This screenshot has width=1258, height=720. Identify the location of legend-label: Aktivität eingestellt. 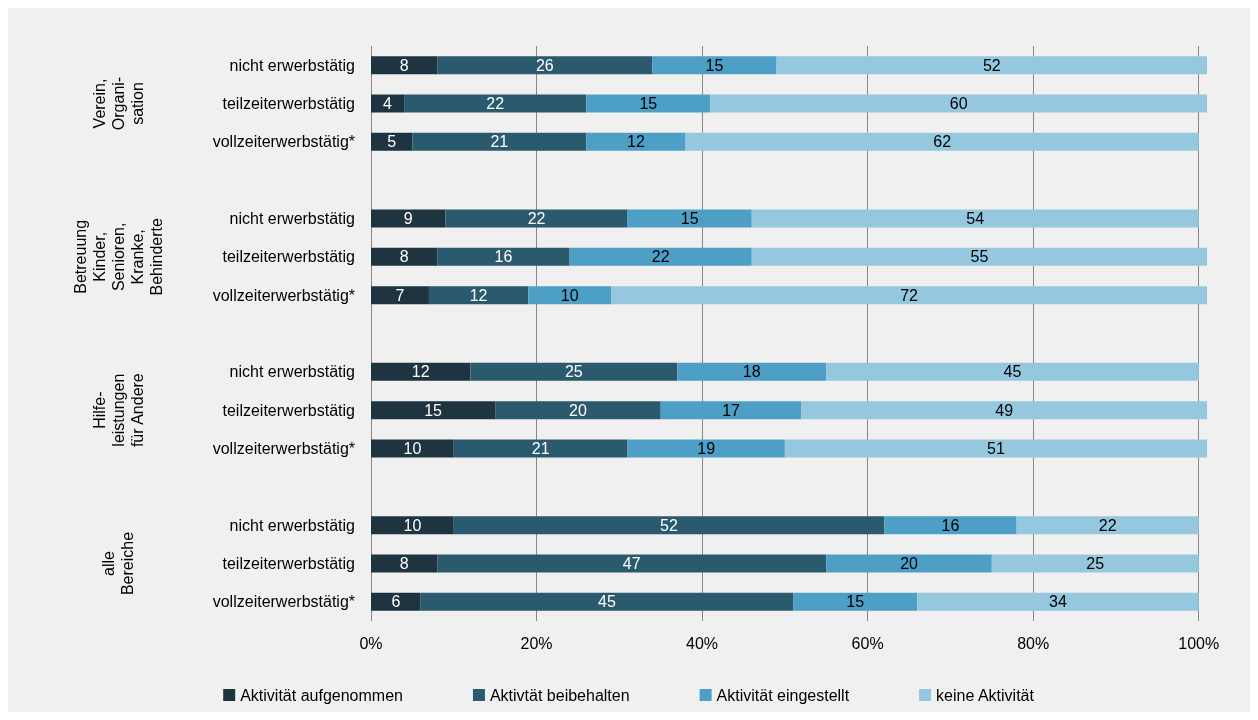
(783, 695).